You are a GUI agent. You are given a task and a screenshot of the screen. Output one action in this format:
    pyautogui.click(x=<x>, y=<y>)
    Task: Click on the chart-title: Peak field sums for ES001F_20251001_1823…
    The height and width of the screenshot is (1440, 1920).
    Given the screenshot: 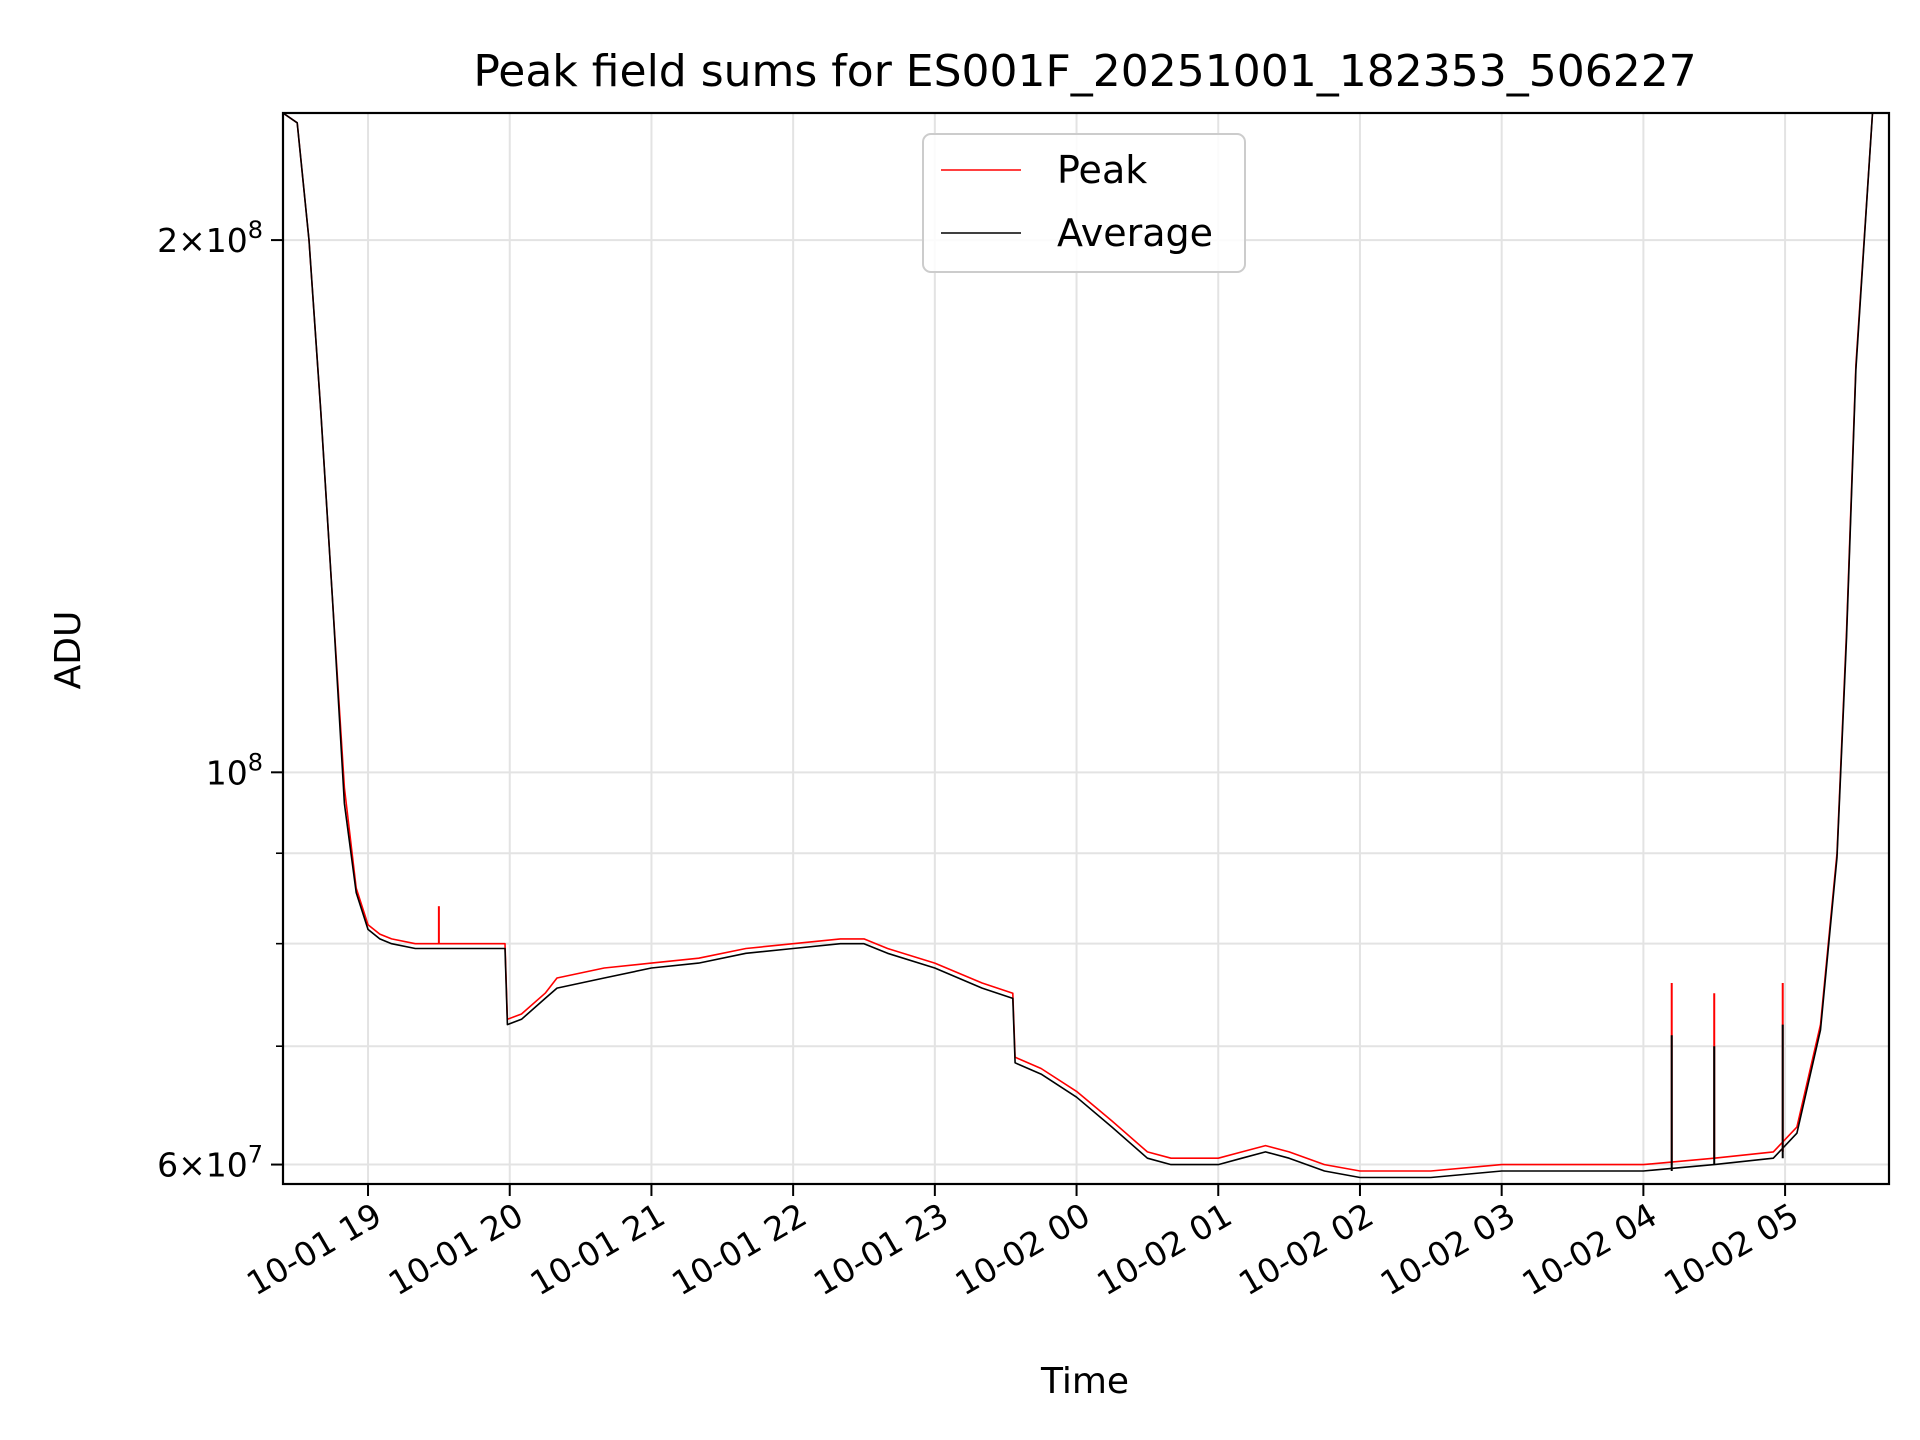 What is the action you would take?
    pyautogui.click(x=1084, y=71)
    